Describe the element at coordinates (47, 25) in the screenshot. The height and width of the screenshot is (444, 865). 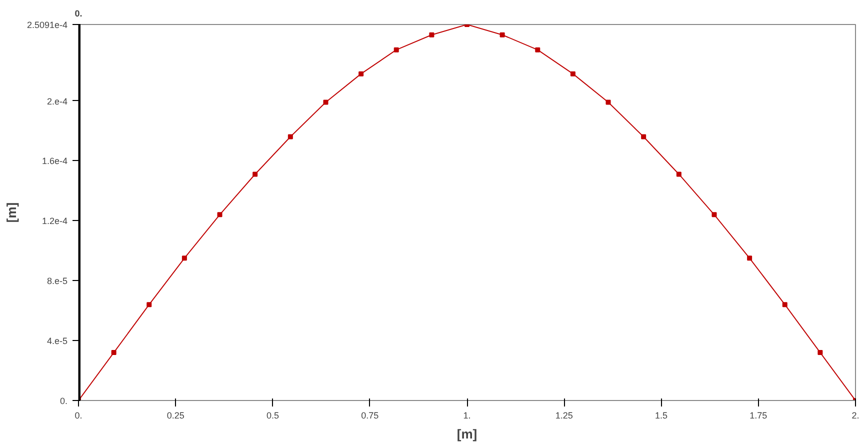
I see `y-tick-label: 2.5091e-4` at that location.